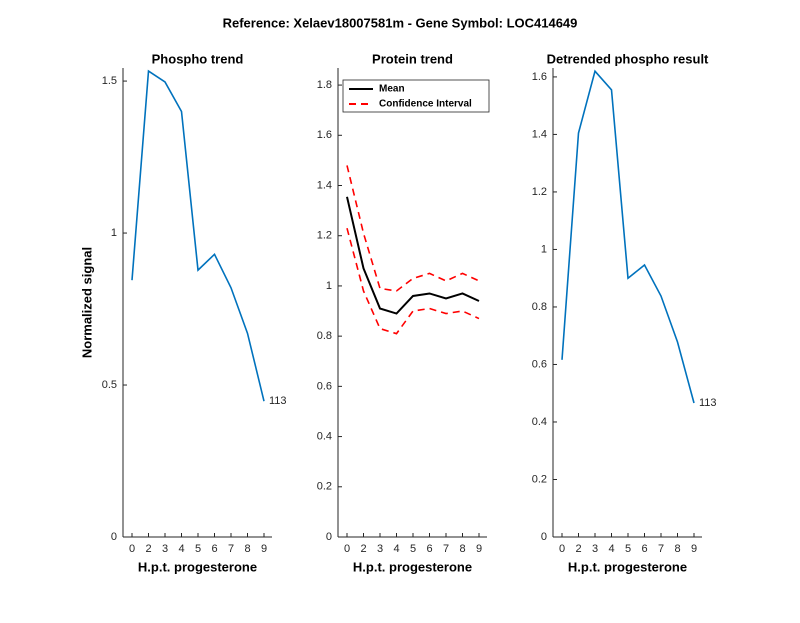  What do you see at coordinates (109, 385) in the screenshot?
I see `y-tick-label: 0.5` at bounding box center [109, 385].